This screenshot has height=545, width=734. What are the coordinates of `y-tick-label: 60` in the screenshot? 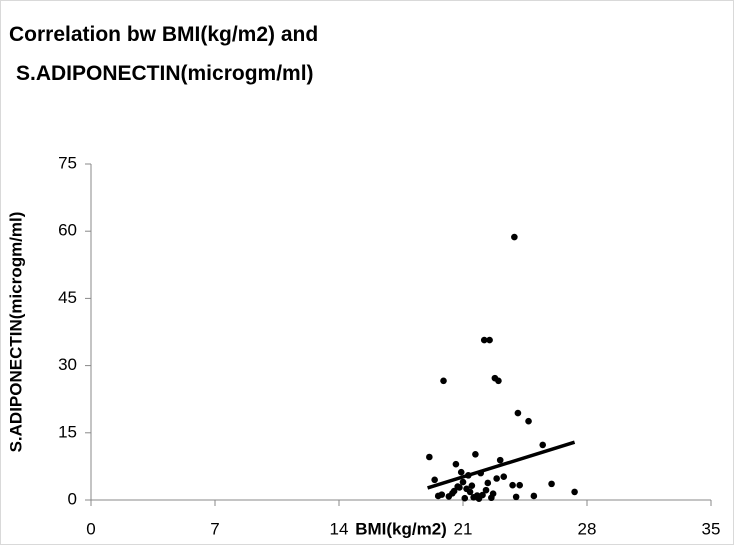 It's located at (67, 230).